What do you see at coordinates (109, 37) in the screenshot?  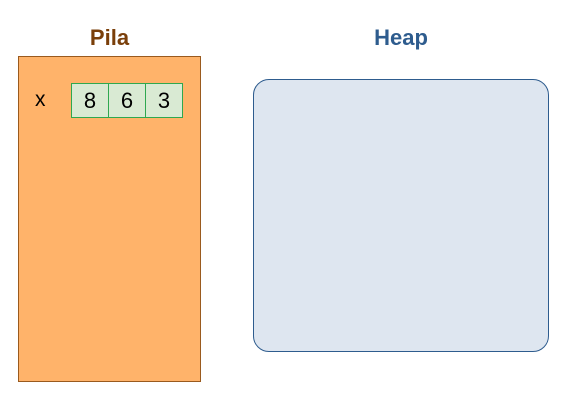 I see `stack-title: Pila` at bounding box center [109, 37].